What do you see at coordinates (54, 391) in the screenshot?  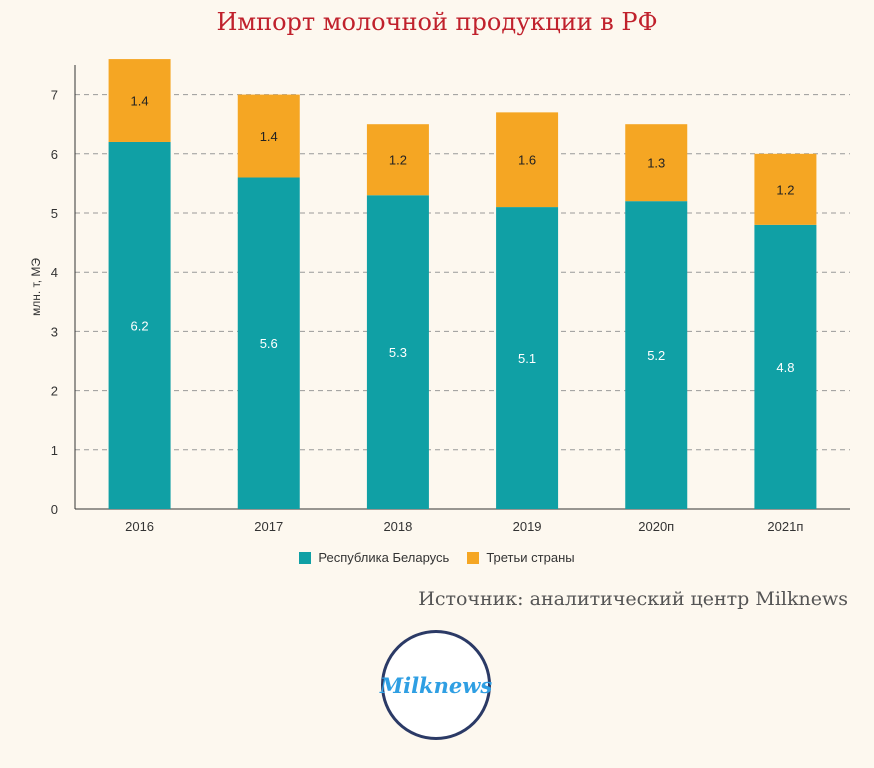 I see `y-tick-label: 2` at bounding box center [54, 391].